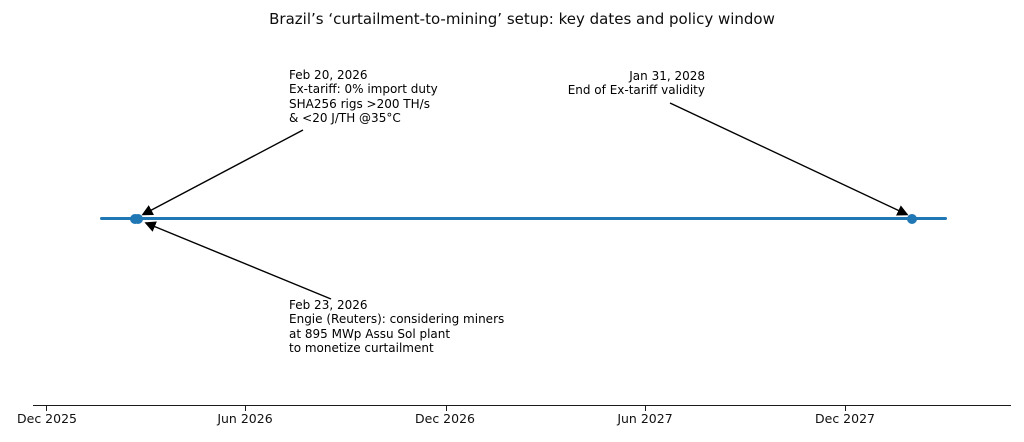 Image resolution: width=1024 pixels, height=442 pixels. Describe the element at coordinates (522, 406) in the screenshot. I see `x-axis-spine` at that location.